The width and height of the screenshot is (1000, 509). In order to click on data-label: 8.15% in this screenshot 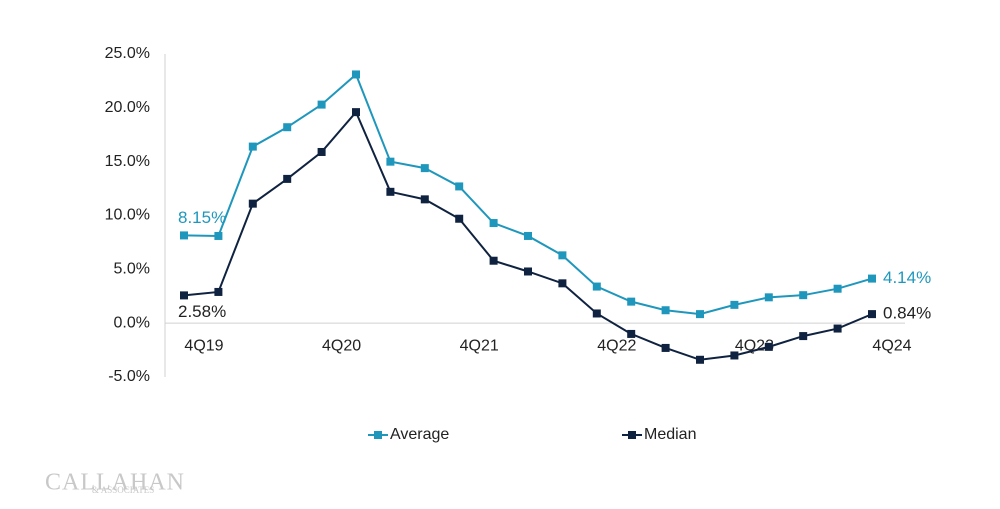, I will do `click(202, 217)`.